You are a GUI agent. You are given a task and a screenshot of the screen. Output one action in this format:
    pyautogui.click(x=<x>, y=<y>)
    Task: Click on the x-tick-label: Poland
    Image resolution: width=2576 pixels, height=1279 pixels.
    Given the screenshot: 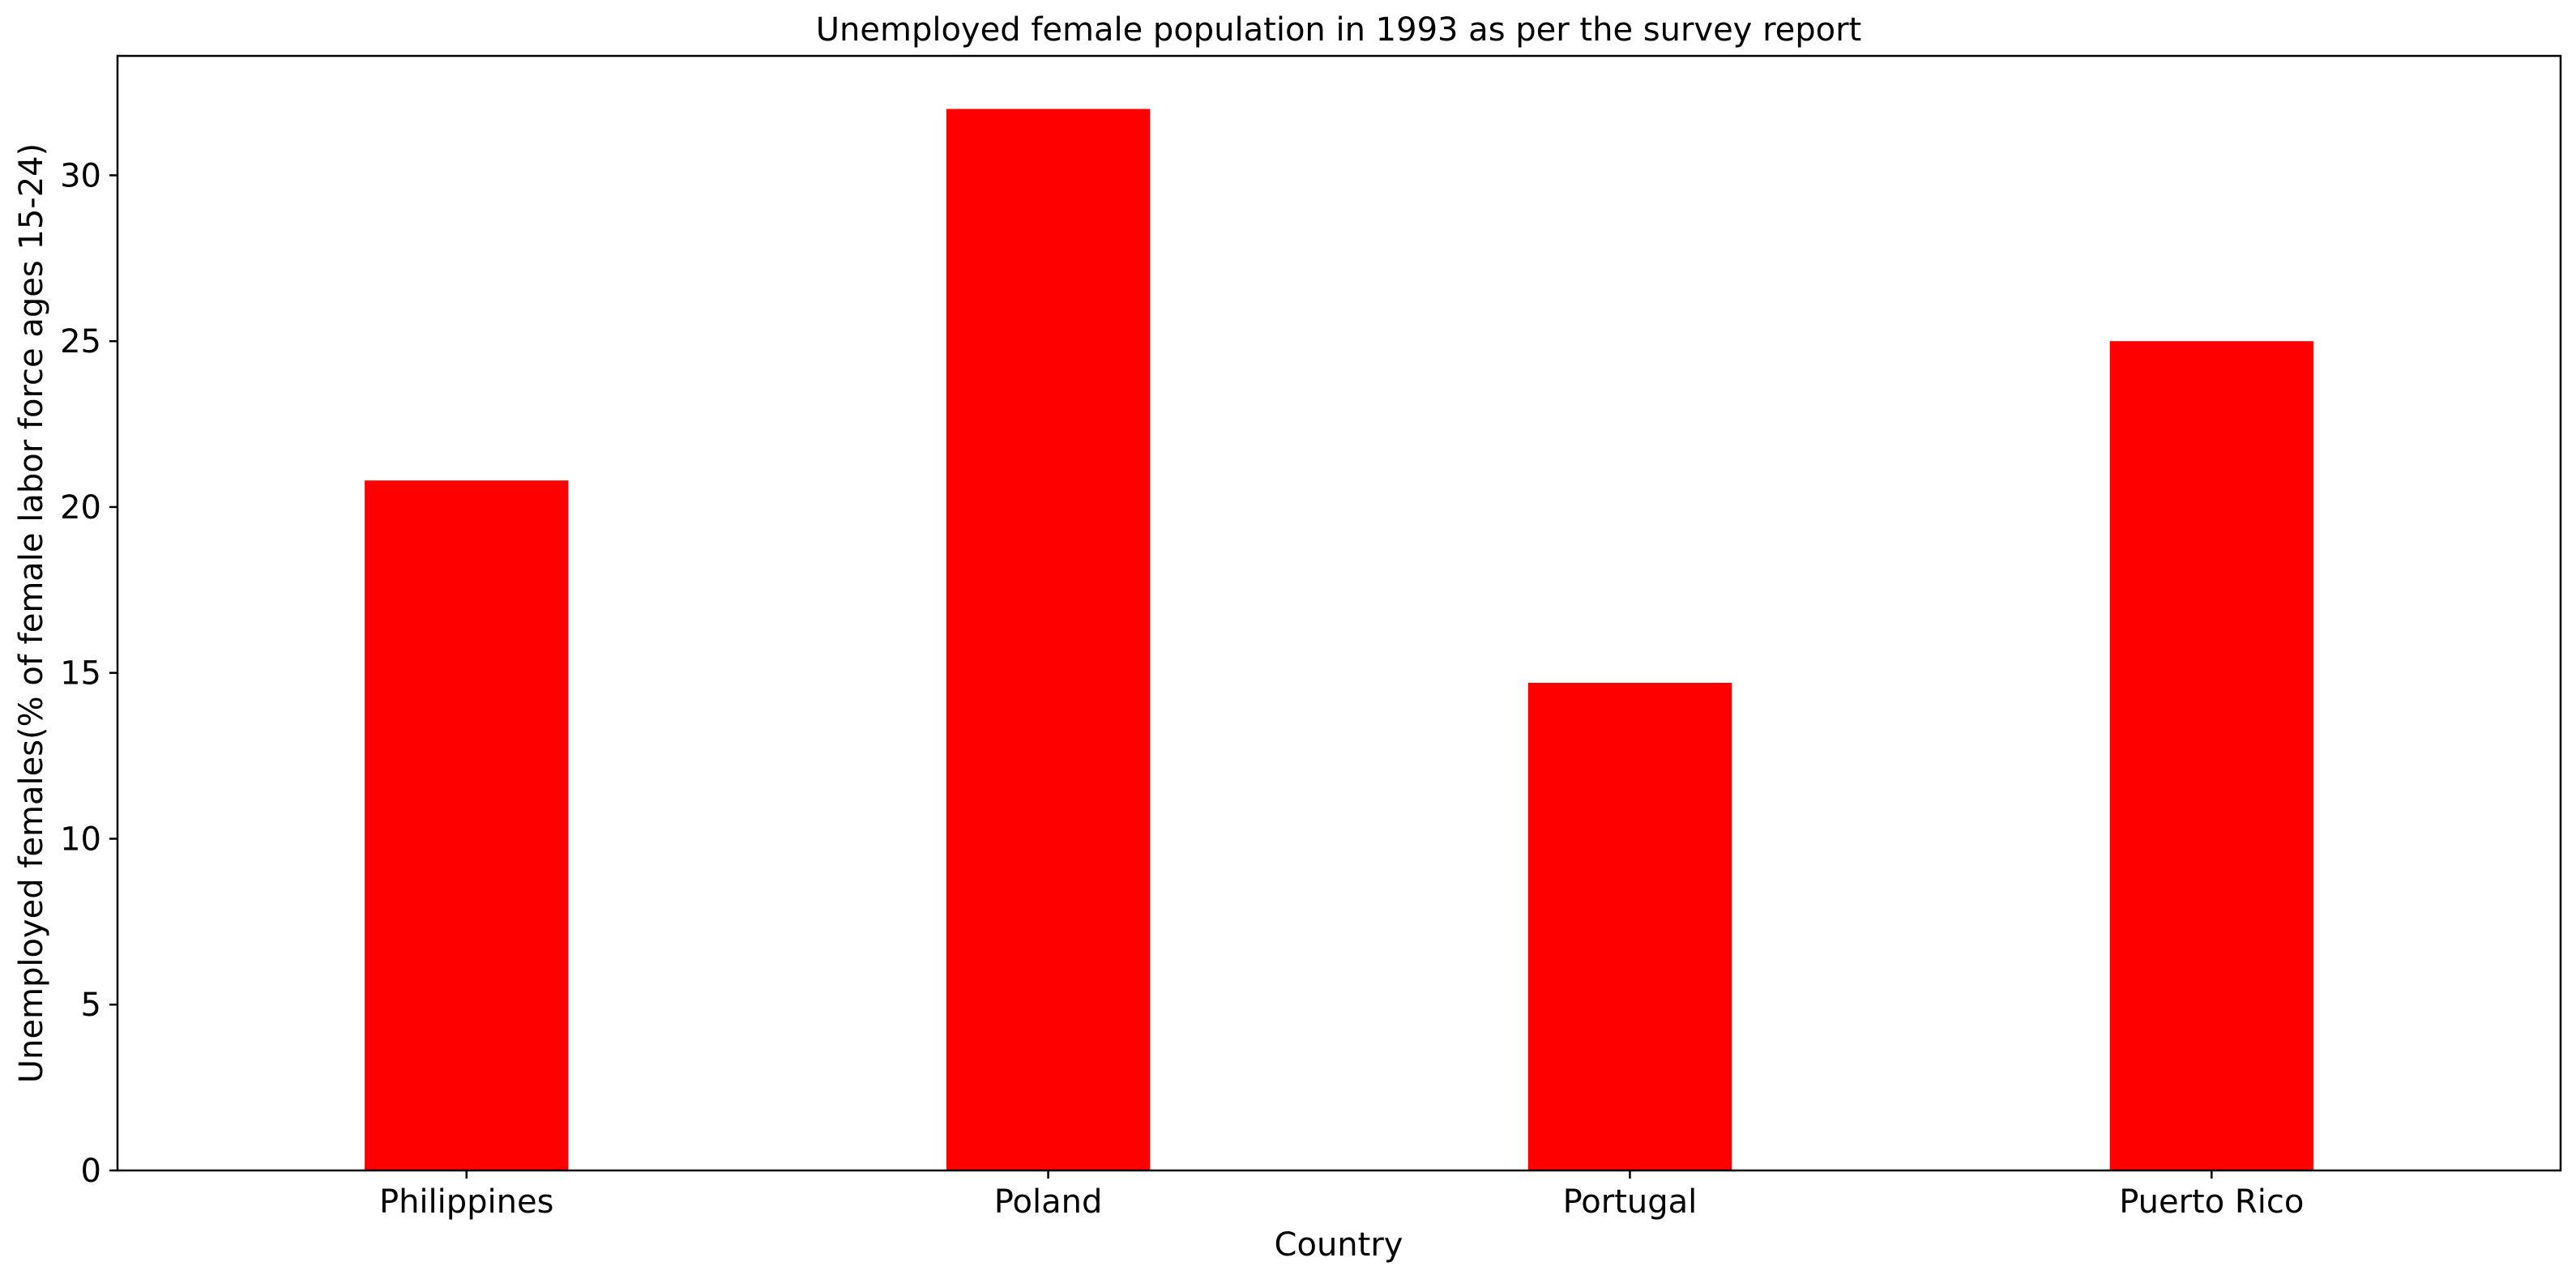 What is the action you would take?
    pyautogui.click(x=1048, y=1202)
    